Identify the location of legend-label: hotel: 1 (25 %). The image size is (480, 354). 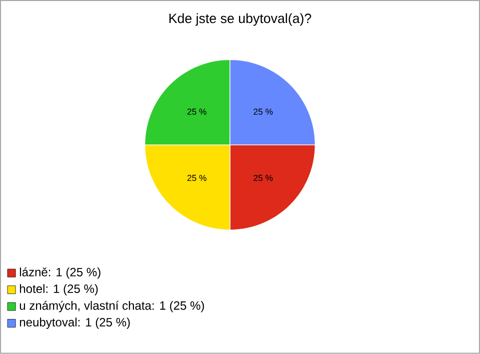
(59, 290).